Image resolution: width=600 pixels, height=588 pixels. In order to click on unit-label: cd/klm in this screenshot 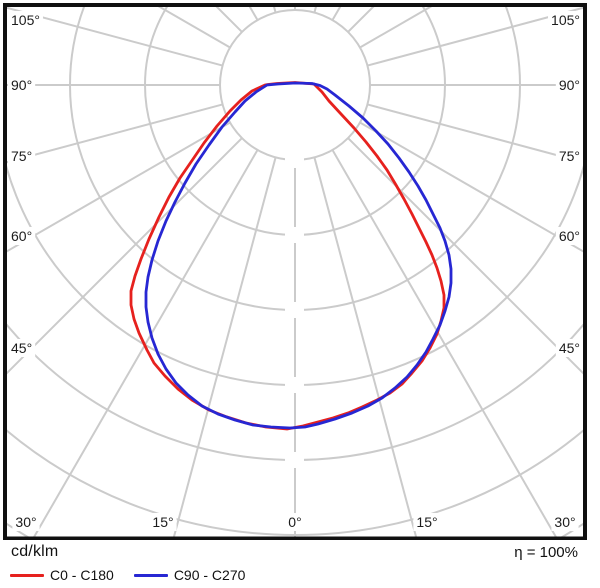, I will do `click(35, 551)`.